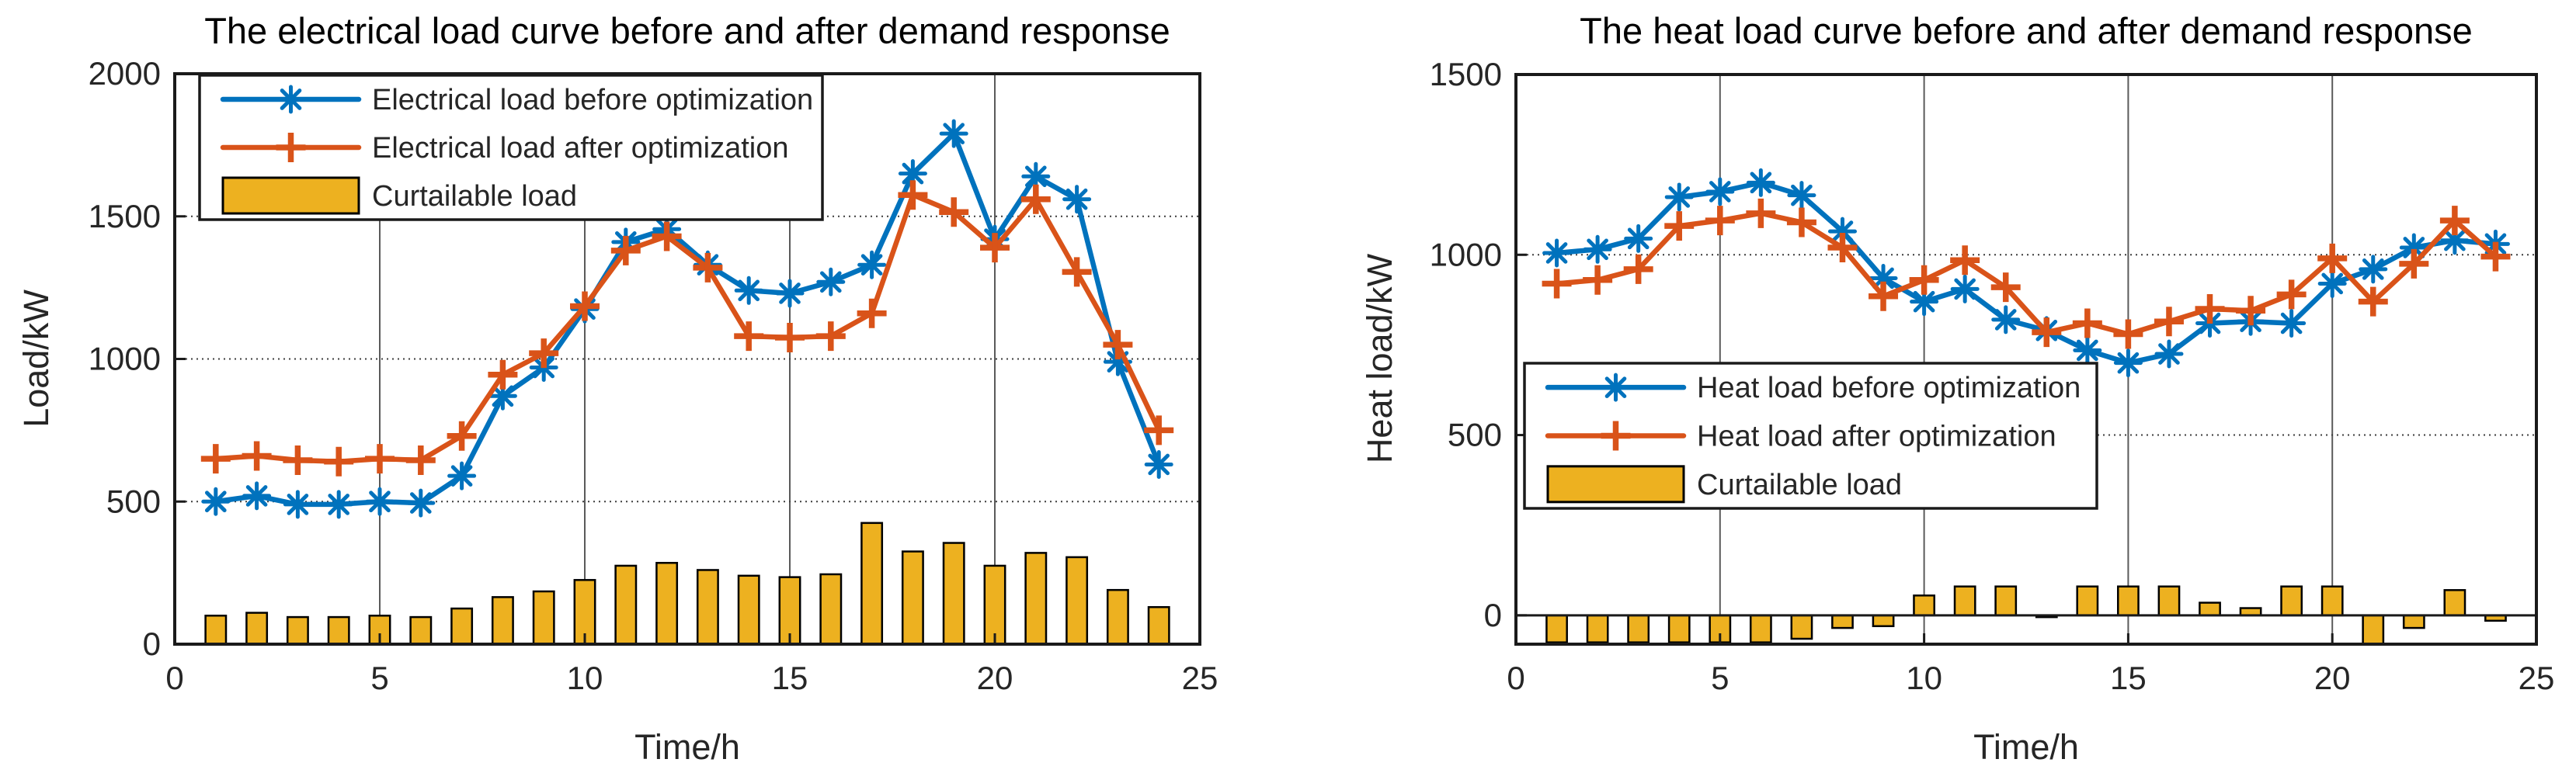 This screenshot has width=2576, height=773. Describe the element at coordinates (1077, 601) in the screenshot. I see `bar: 305` at that location.